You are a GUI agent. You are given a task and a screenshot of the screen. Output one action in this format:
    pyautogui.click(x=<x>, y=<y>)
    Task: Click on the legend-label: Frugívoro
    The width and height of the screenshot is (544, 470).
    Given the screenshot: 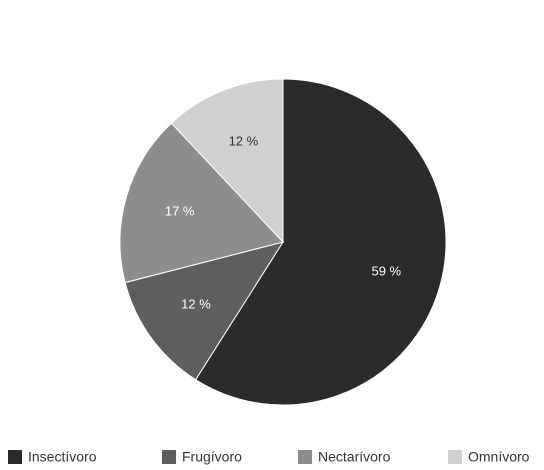 What is the action you would take?
    pyautogui.click(x=212, y=457)
    